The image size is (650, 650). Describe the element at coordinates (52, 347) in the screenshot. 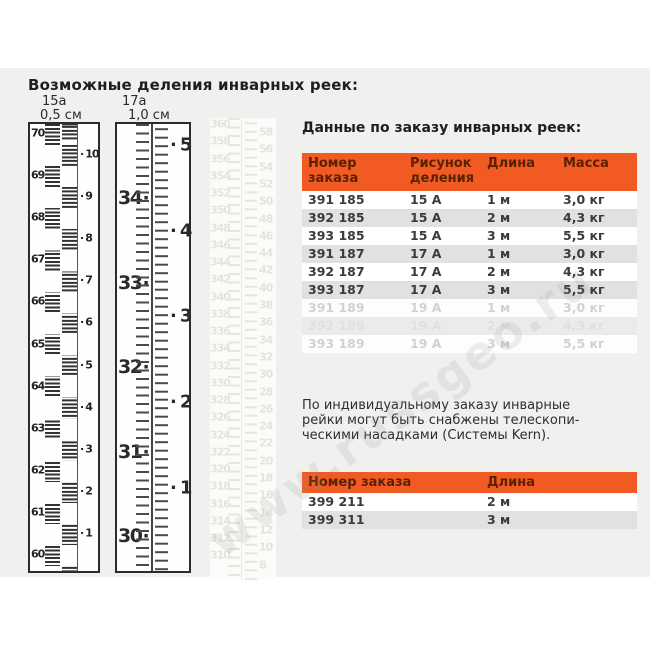

I see `ruler-15a-graduation-column-left` at that location.